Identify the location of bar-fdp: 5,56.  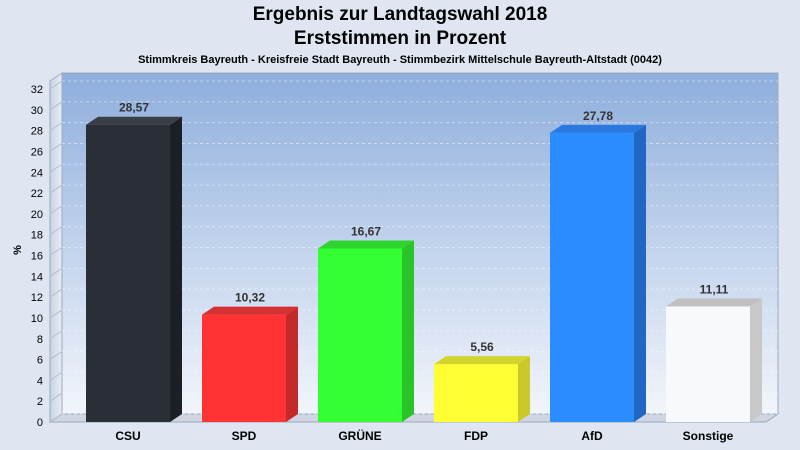
(482, 381).